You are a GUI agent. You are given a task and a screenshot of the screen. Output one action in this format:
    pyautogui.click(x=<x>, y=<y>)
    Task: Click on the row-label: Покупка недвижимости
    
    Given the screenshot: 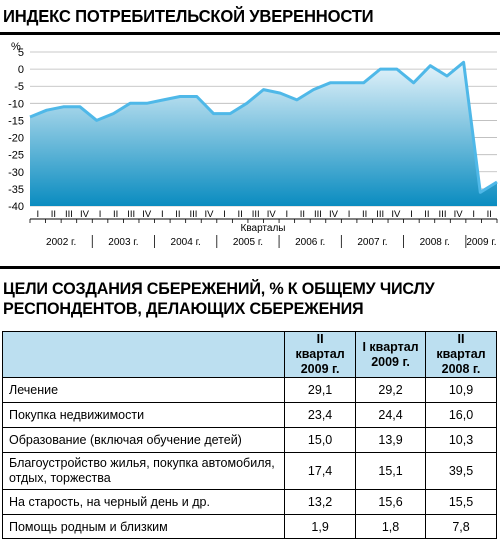 What is the action you would take?
    pyautogui.click(x=143, y=415)
    